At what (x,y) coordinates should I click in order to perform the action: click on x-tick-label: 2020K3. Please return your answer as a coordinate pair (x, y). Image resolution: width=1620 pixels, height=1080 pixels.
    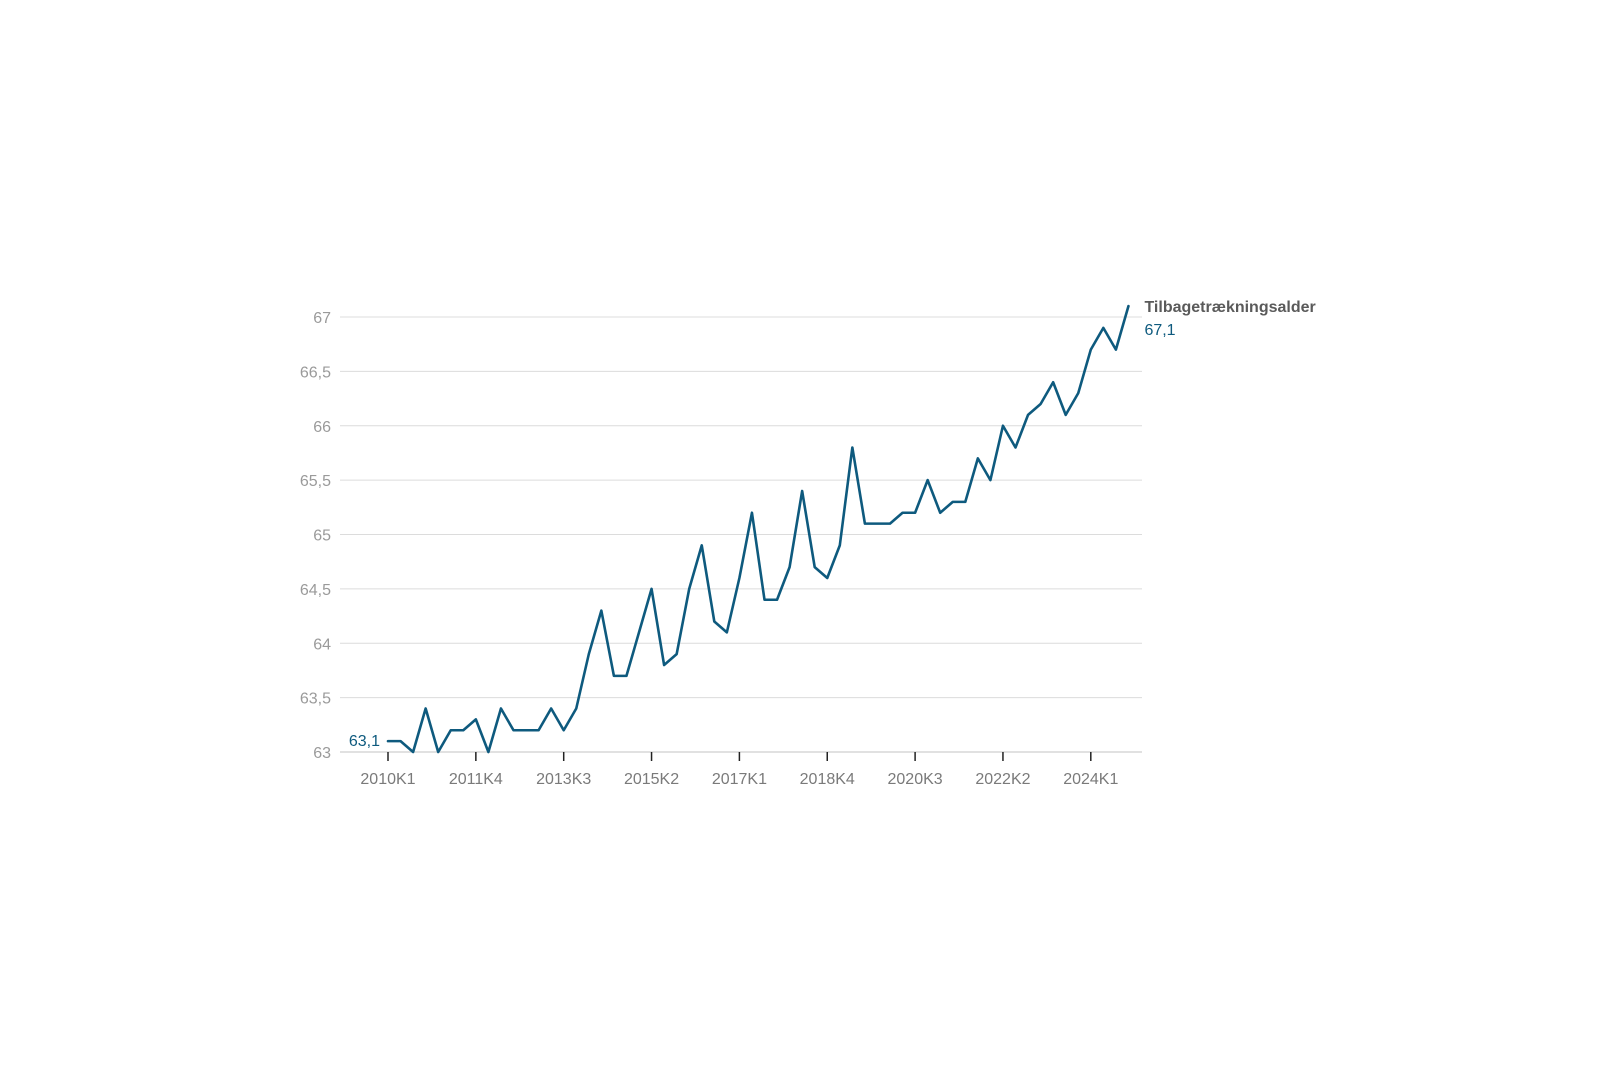
    Looking at the image, I should click on (915, 779).